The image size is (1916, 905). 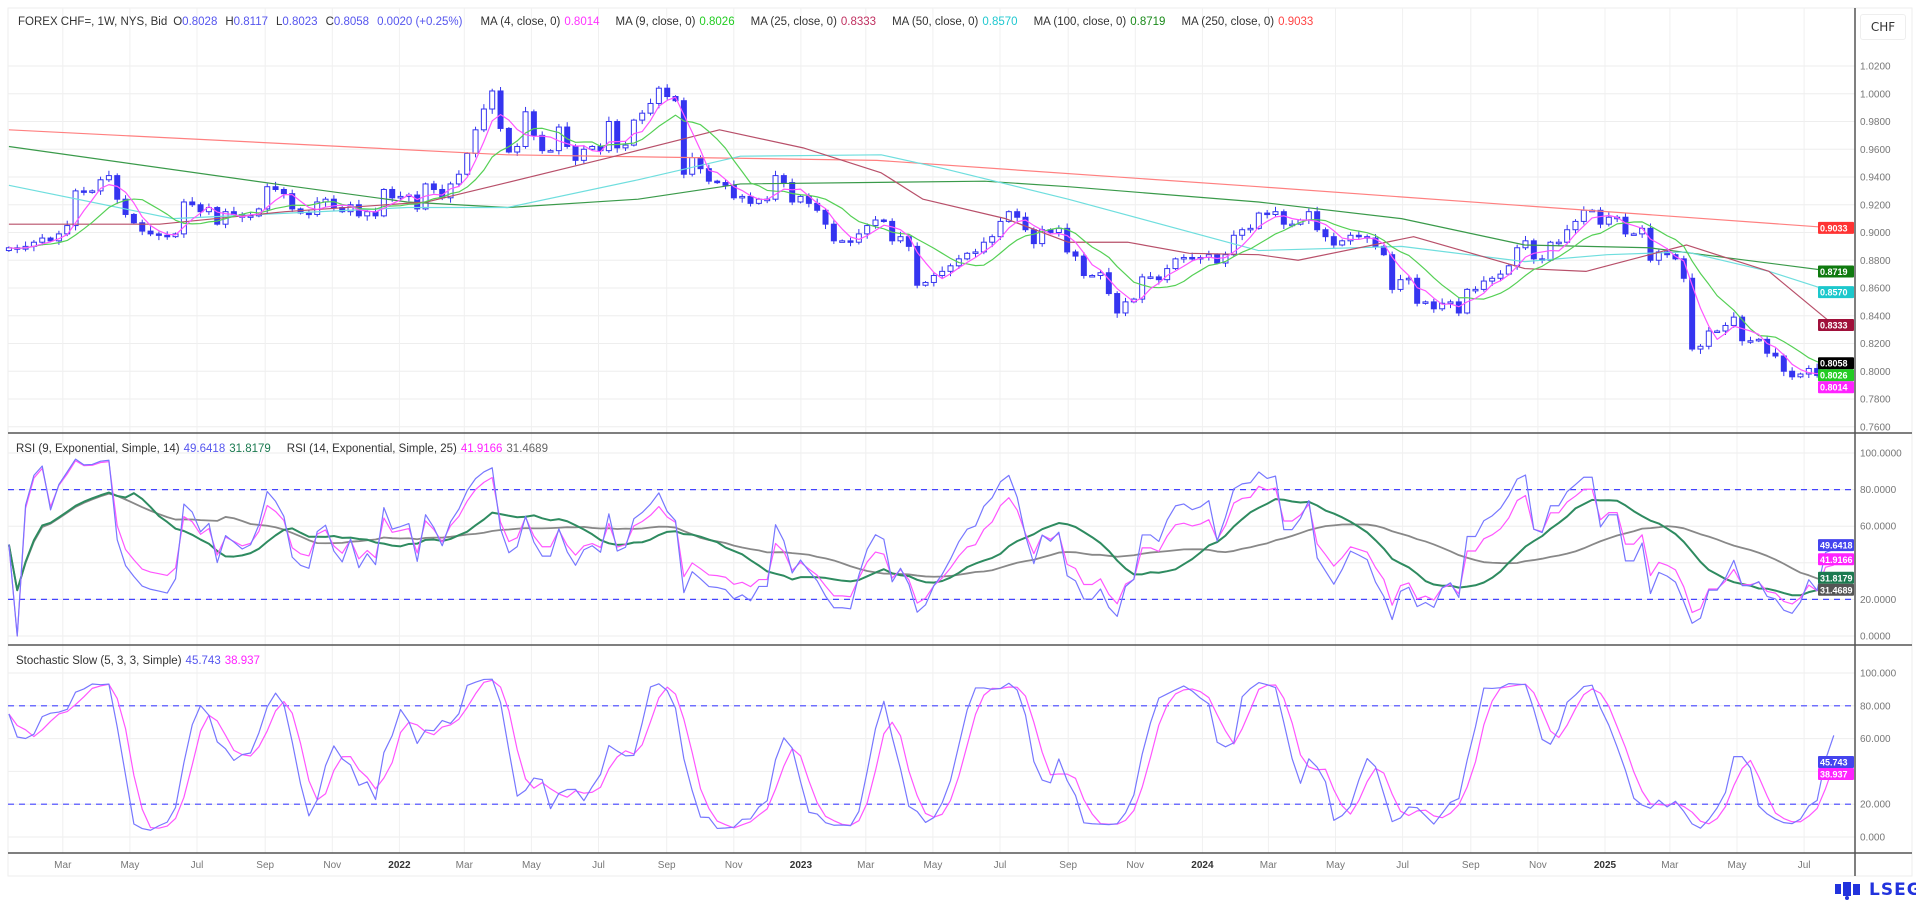 What do you see at coordinates (582, 22) in the screenshot?
I see `ma-legend-value: 0.8014` at bounding box center [582, 22].